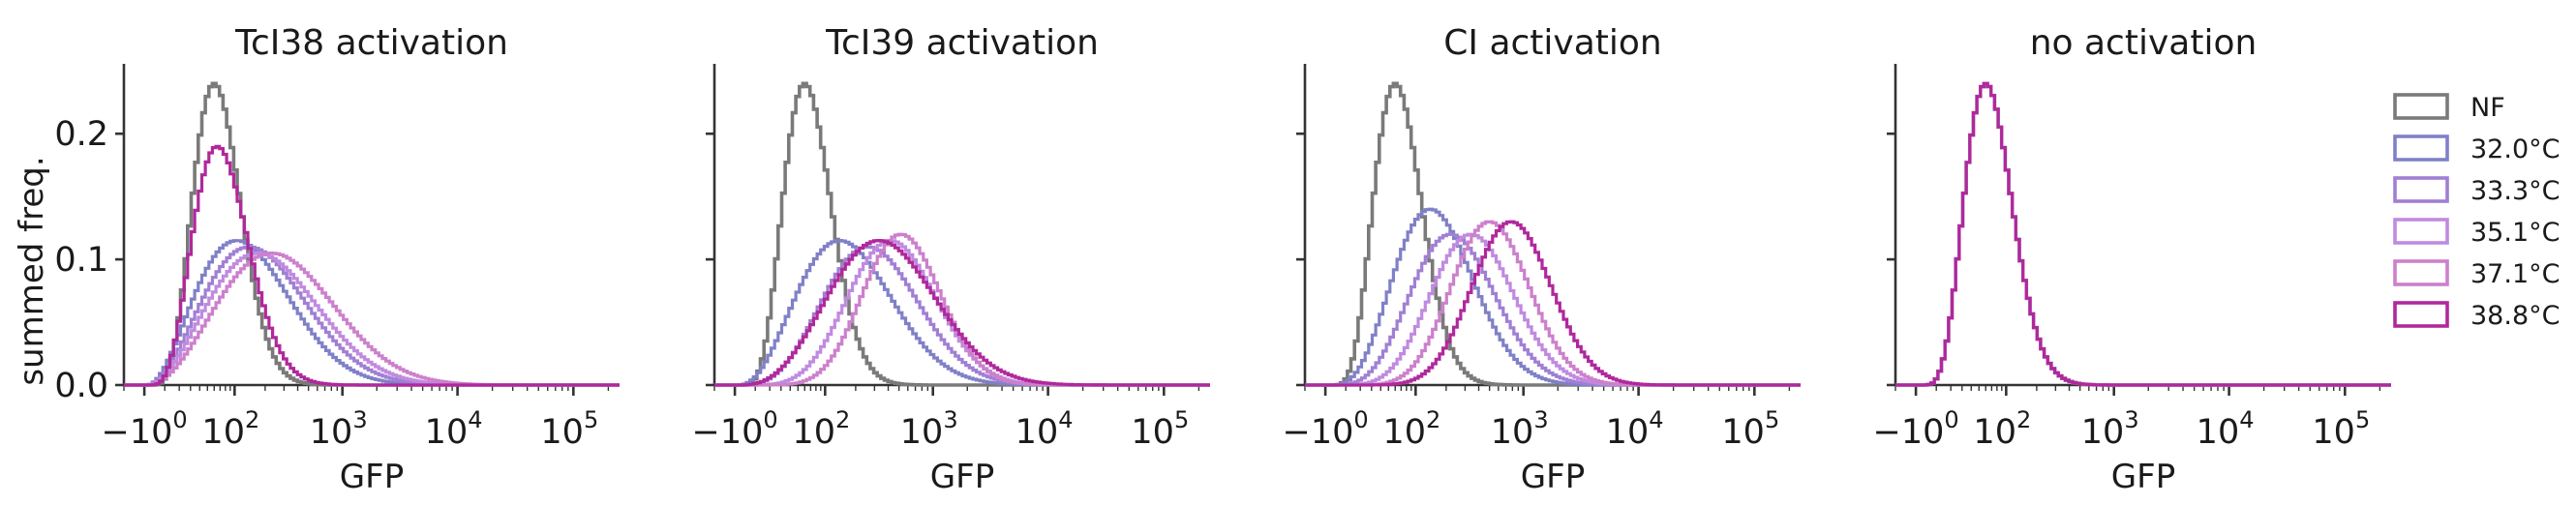 The width and height of the screenshot is (2576, 505). I want to click on legend-label: 38.8°C, so click(2515, 316).